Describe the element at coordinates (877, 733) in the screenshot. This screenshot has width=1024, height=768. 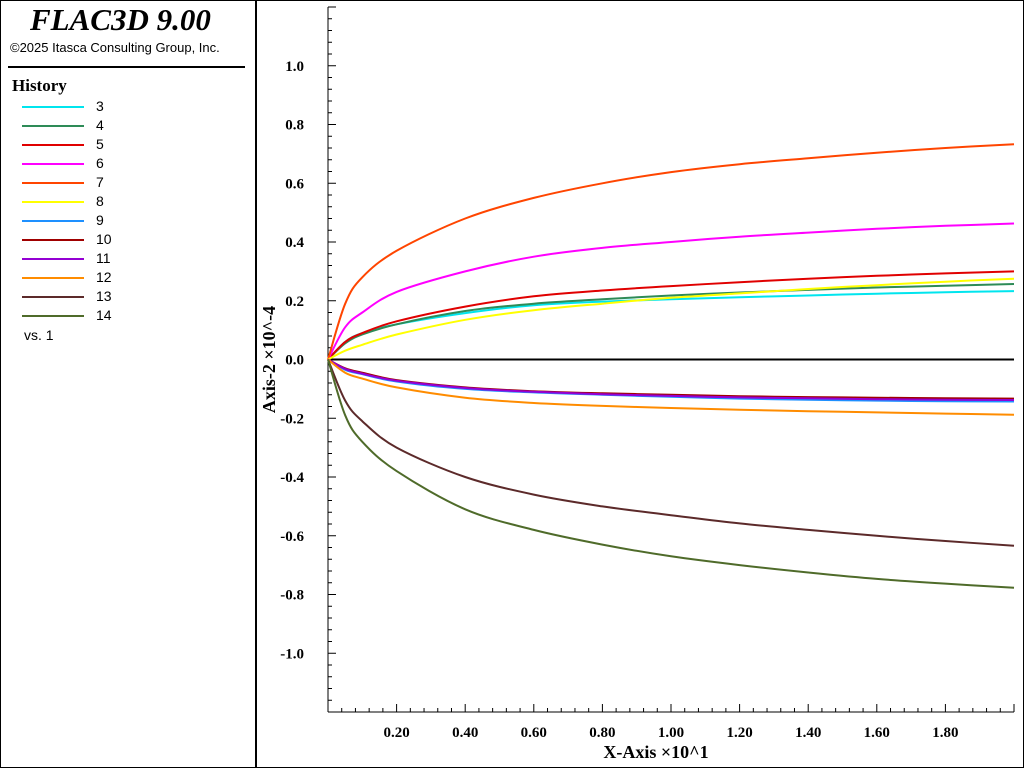
I see `x-tick-label: 1.60` at that location.